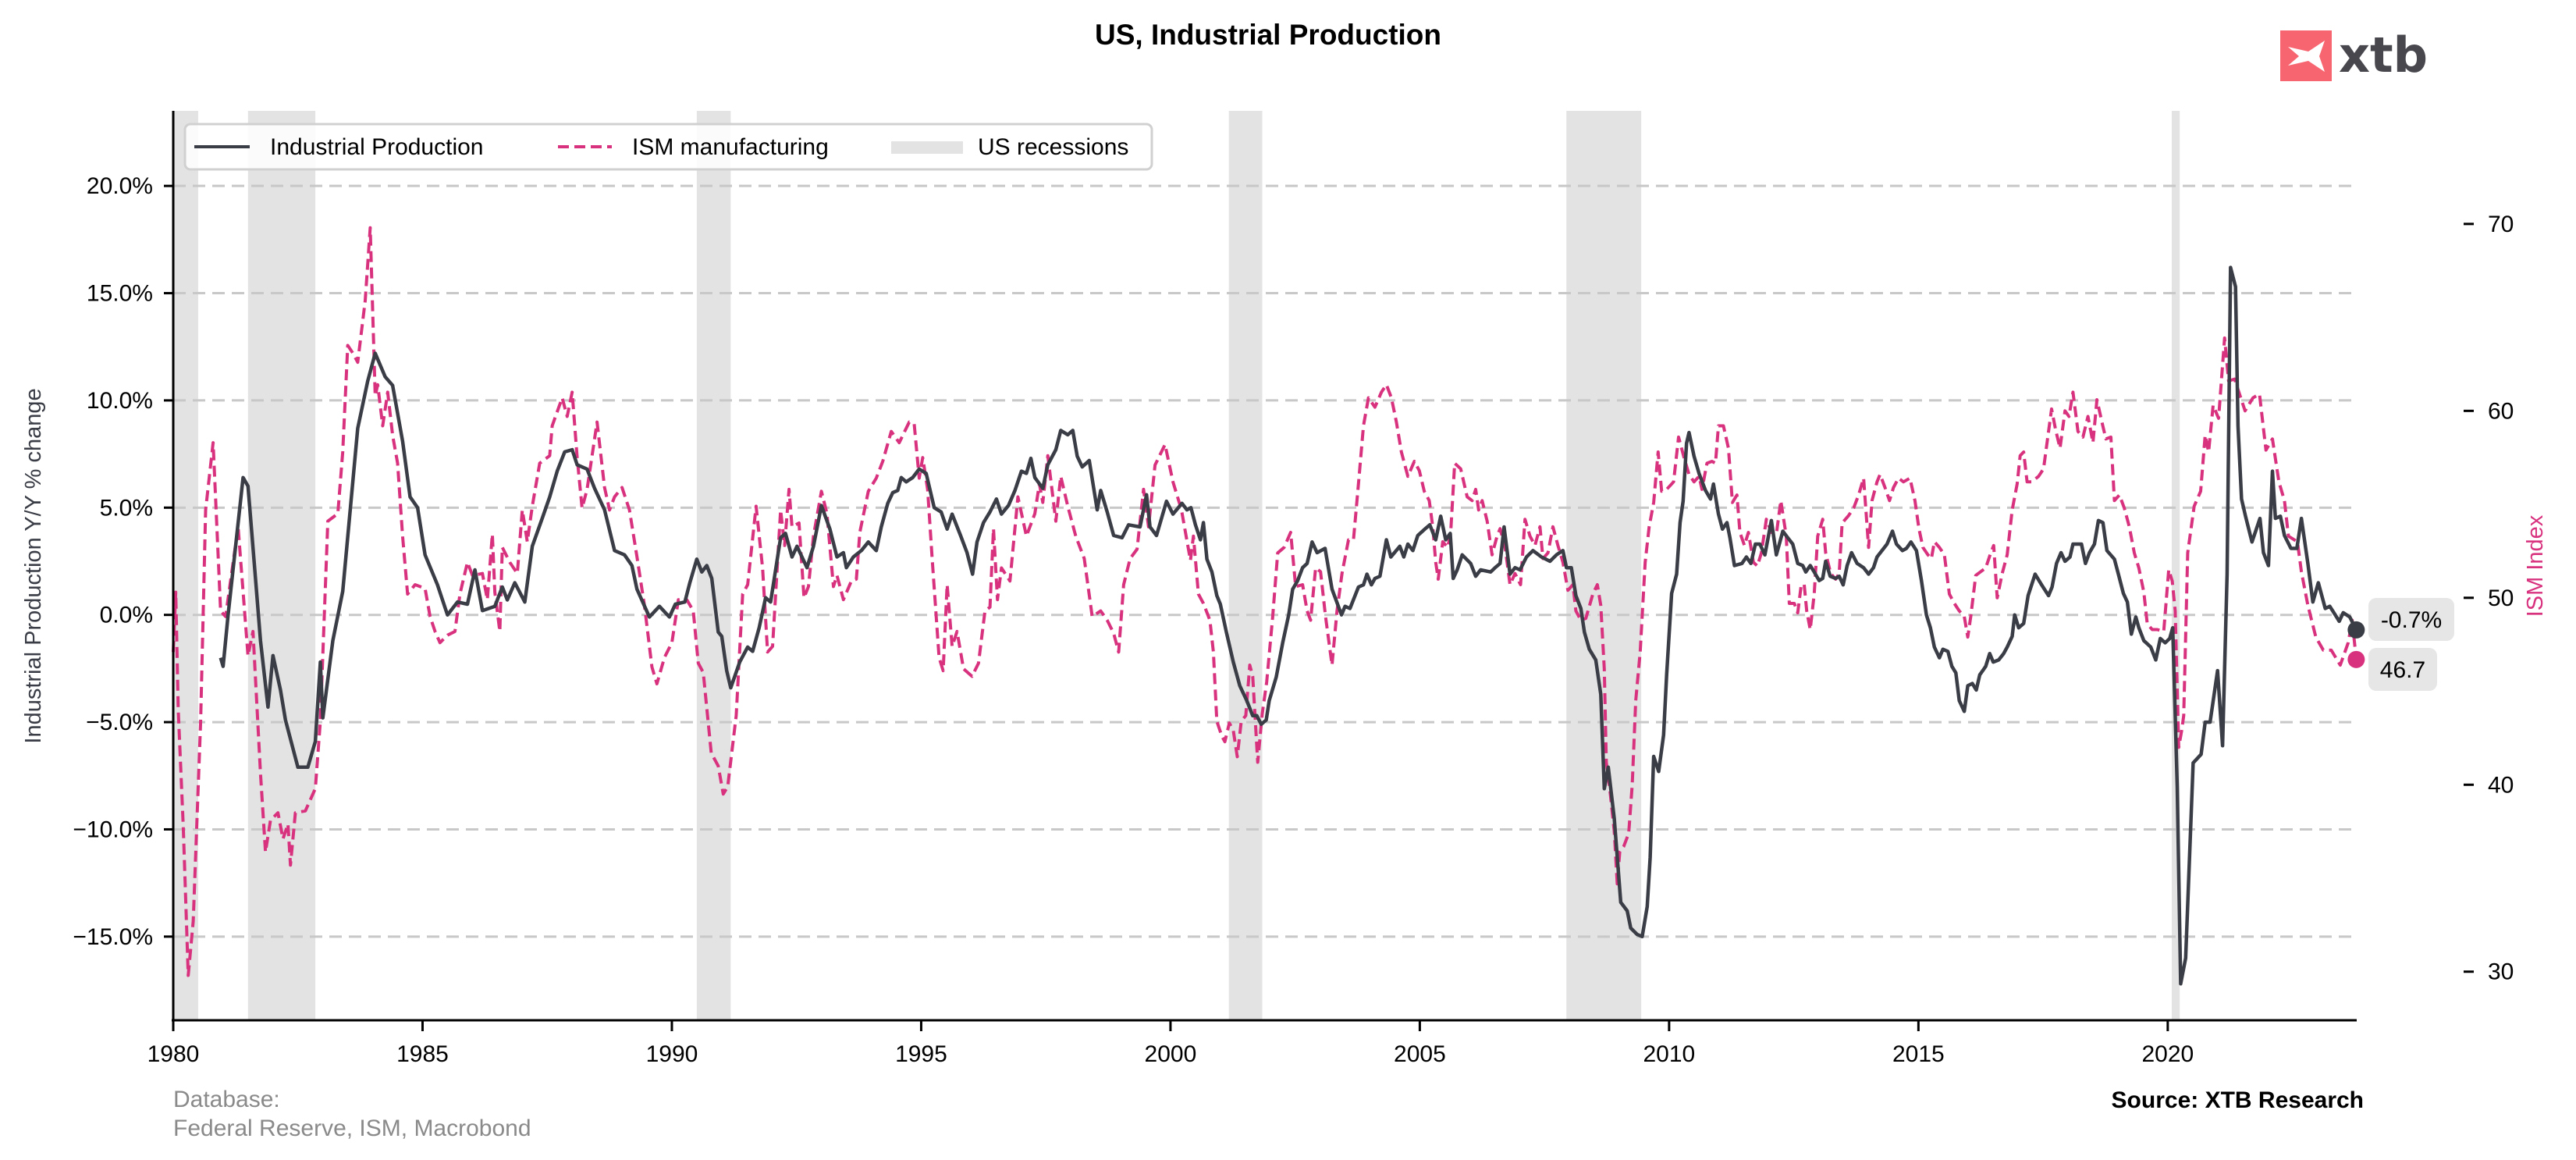  Describe the element at coordinates (113, 829) in the screenshot. I see `y-tick-label: −10.0%` at that location.